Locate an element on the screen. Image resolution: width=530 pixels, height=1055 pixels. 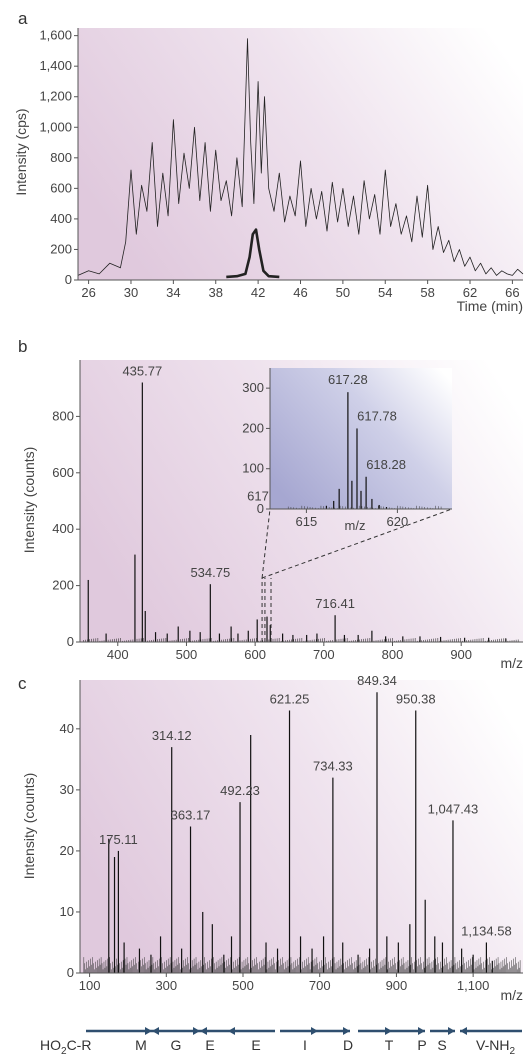
c-x-tick-label: 500 is located at coordinates (243, 985).